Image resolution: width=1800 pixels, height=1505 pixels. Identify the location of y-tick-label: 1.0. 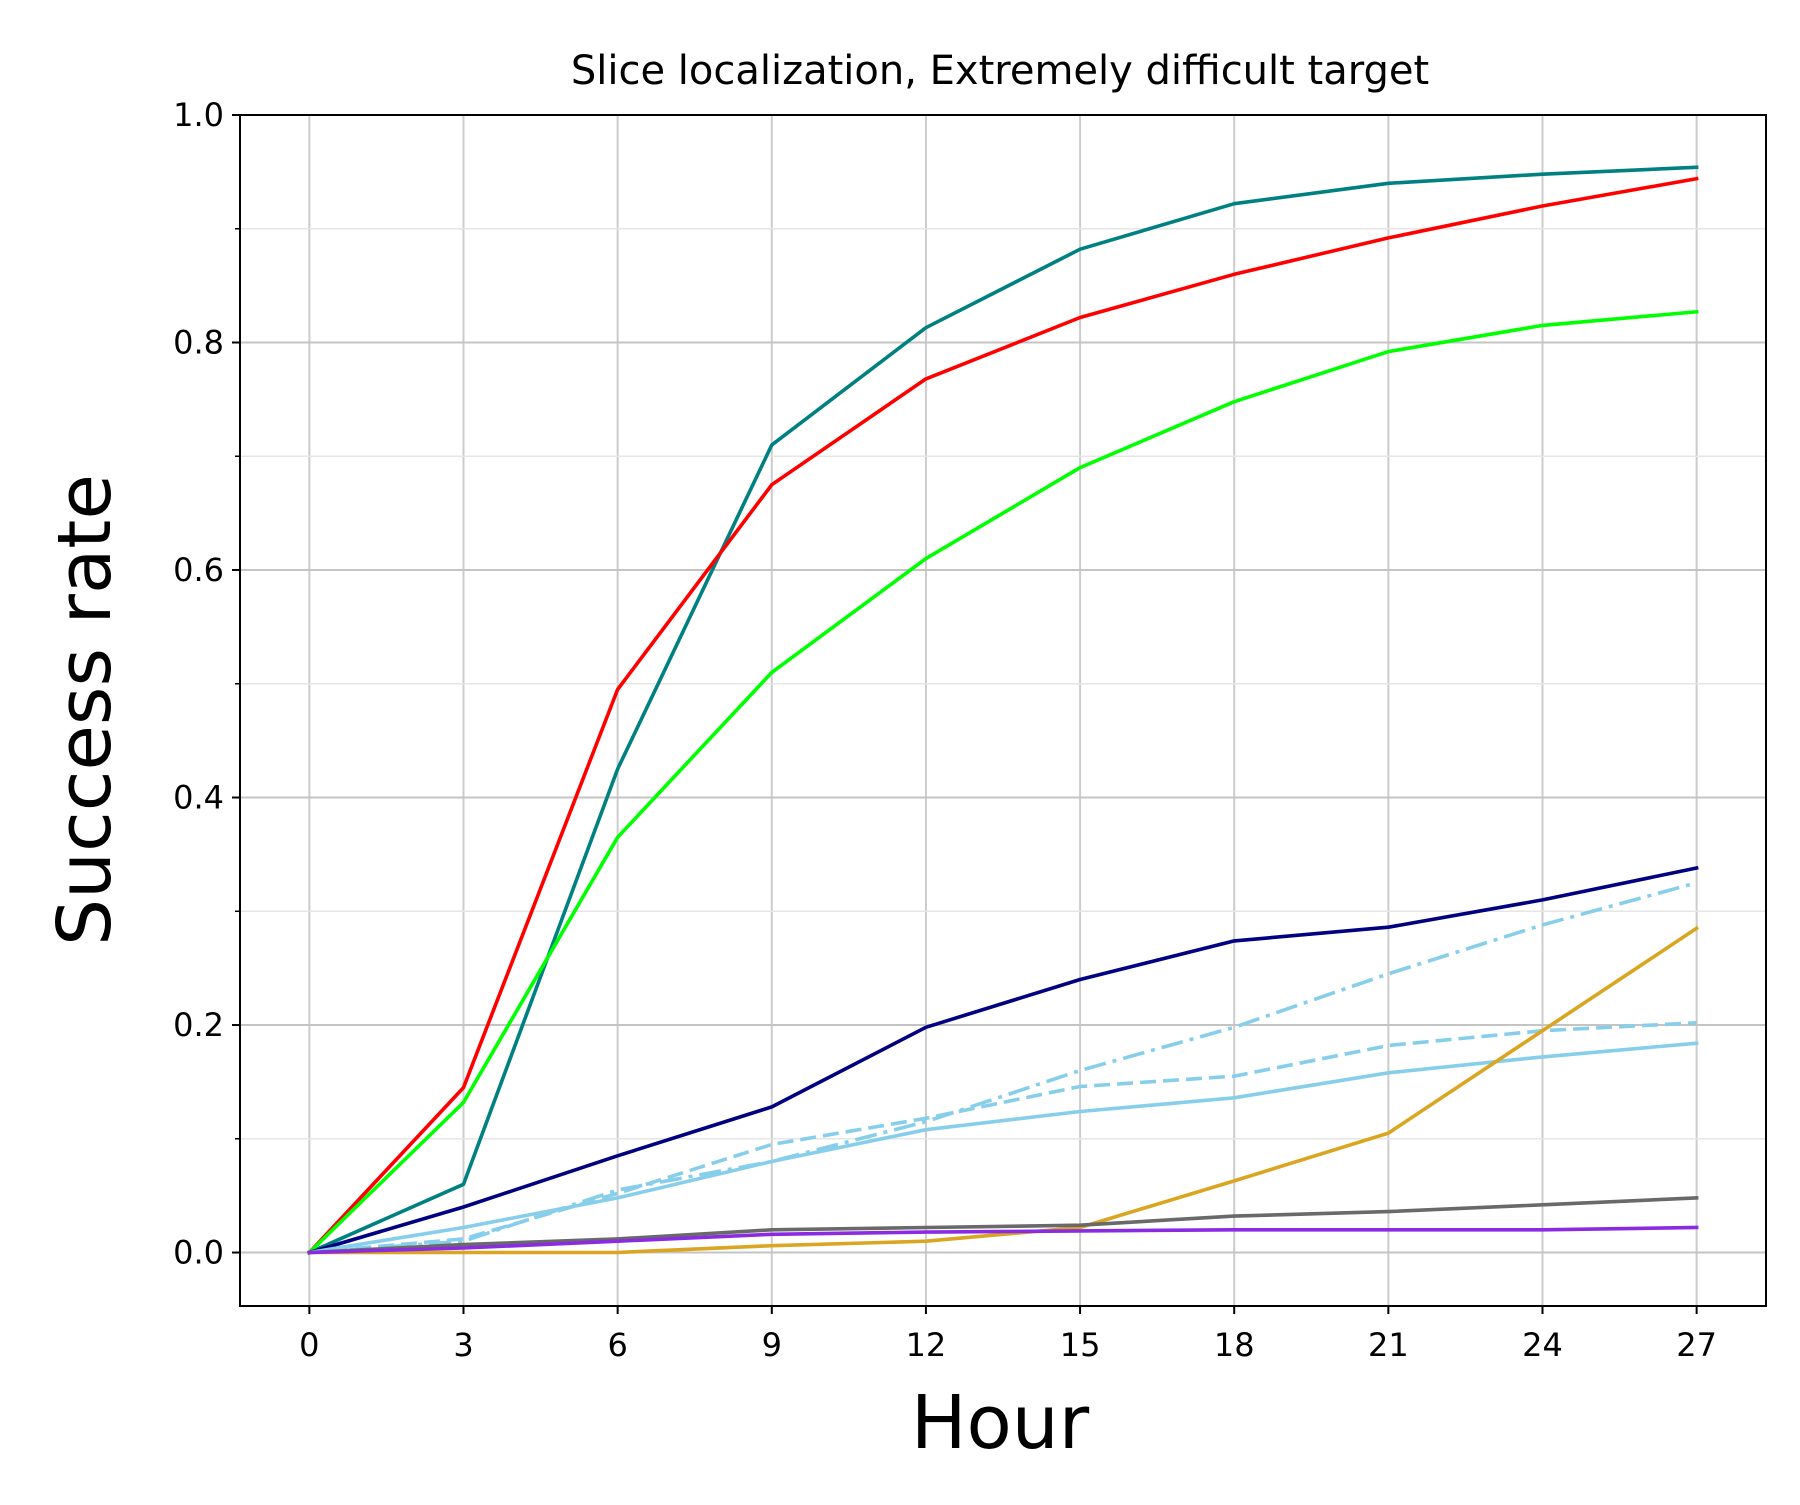
(198, 115).